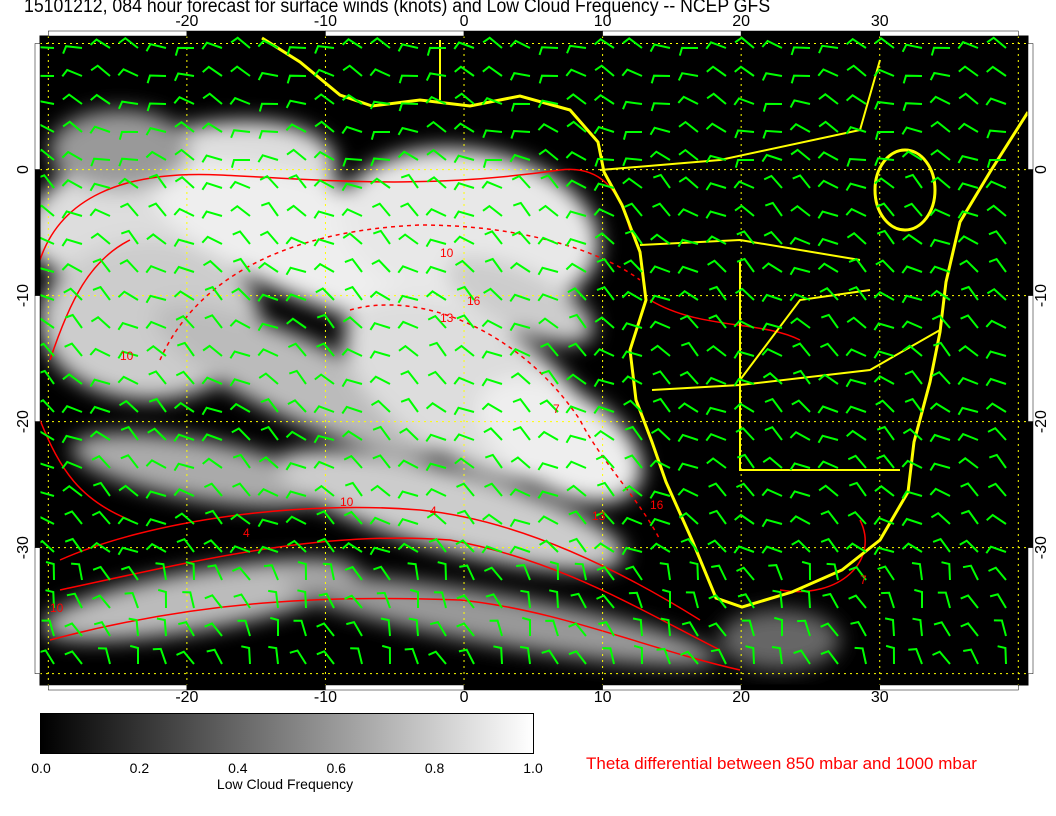  What do you see at coordinates (880, 697) in the screenshot?
I see `lon-tick-label-bottom: 30` at bounding box center [880, 697].